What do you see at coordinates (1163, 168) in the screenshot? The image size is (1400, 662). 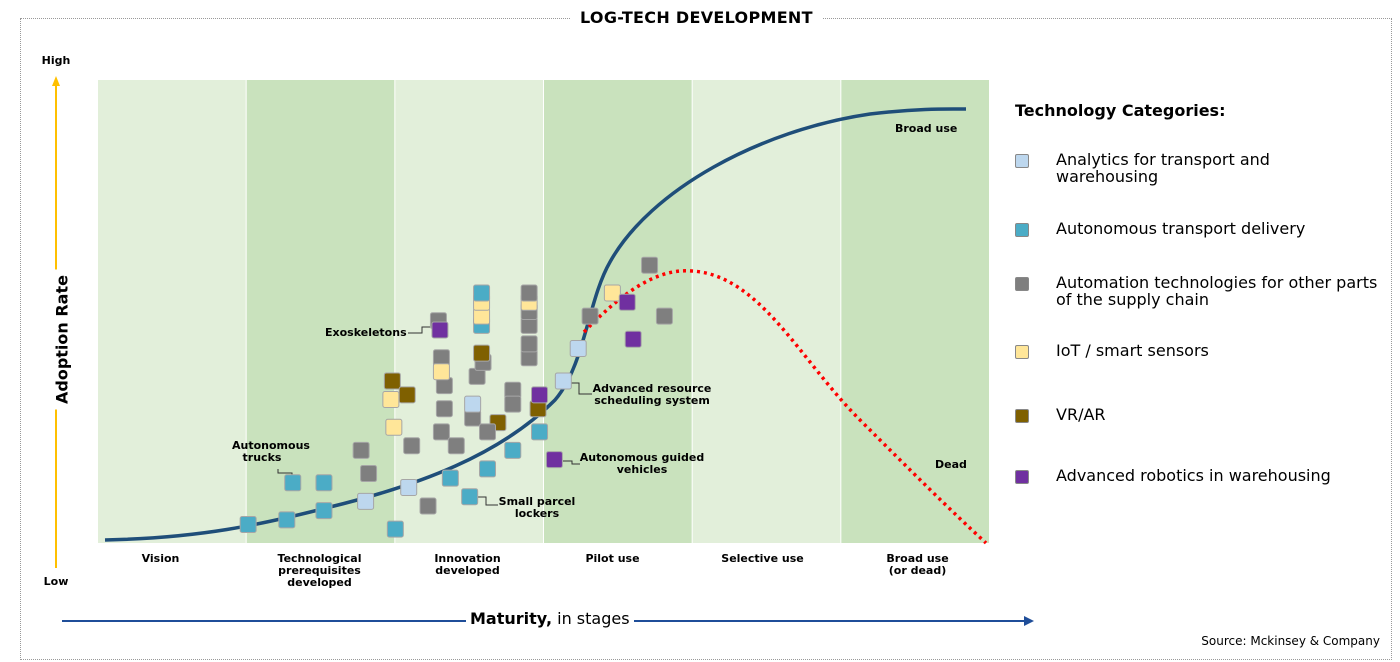 I see `legend-label: Analytics for transport and warehousing` at bounding box center [1163, 168].